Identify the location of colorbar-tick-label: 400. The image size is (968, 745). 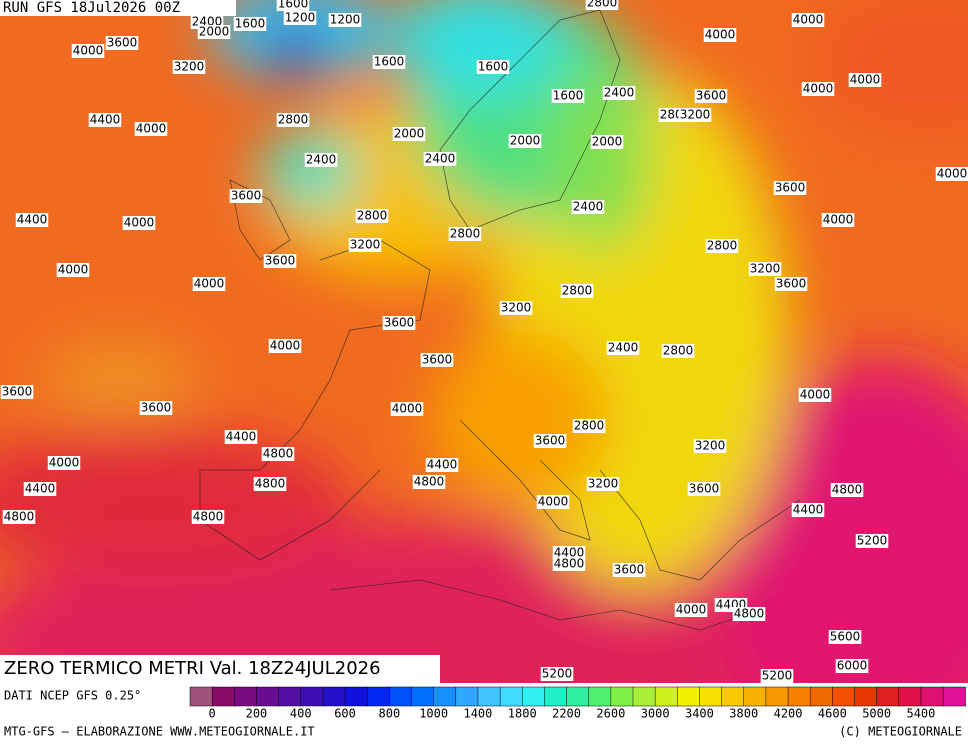
(301, 714).